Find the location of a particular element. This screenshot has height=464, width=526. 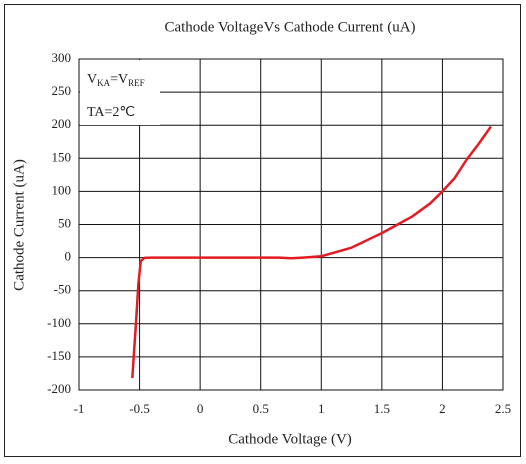

annotation-box is located at coordinates (120, 92).